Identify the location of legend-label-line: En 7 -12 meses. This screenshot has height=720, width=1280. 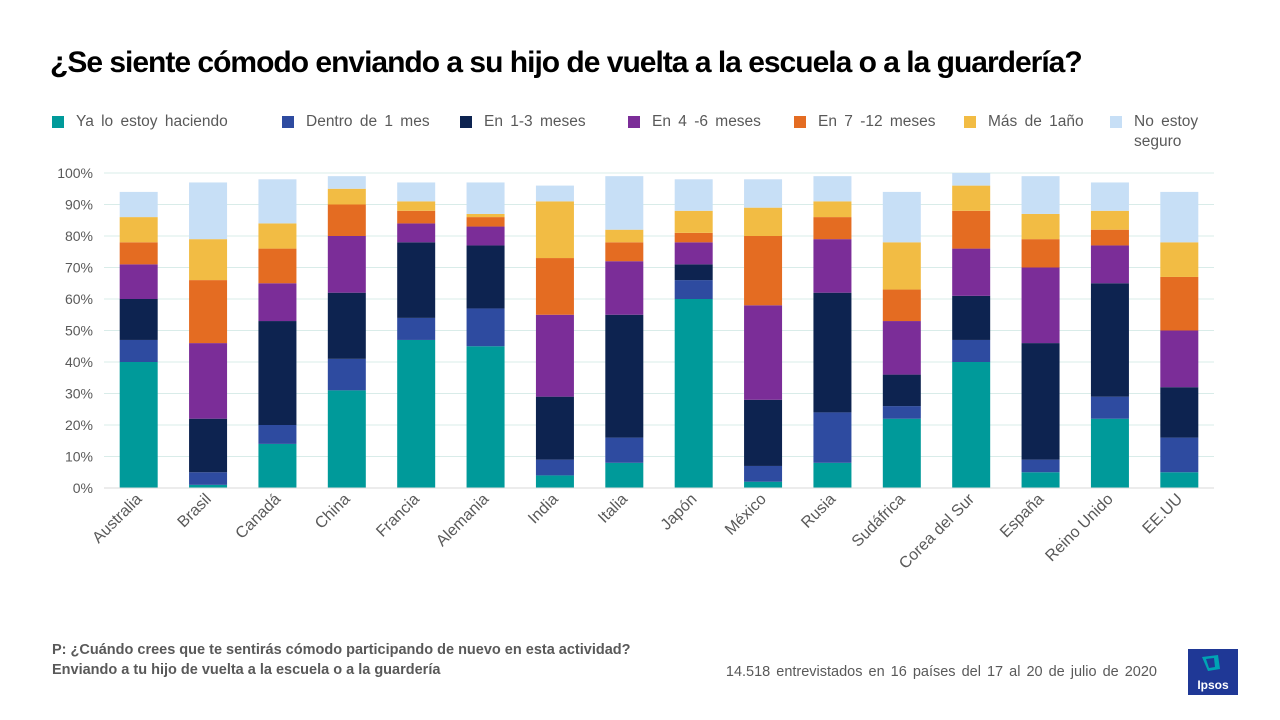
(877, 121).